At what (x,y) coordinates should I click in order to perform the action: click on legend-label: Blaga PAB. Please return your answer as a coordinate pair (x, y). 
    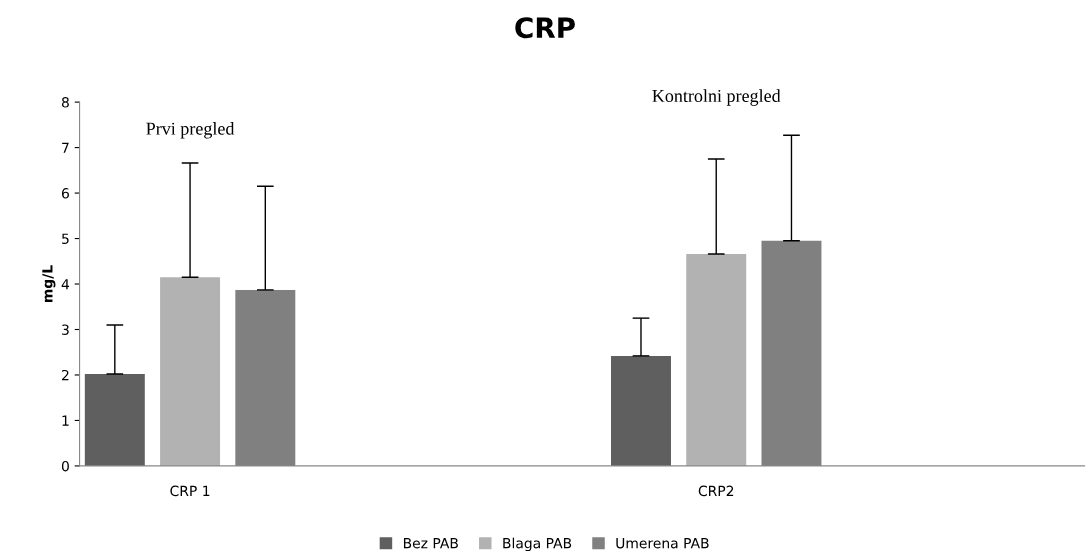
    Looking at the image, I should click on (537, 544).